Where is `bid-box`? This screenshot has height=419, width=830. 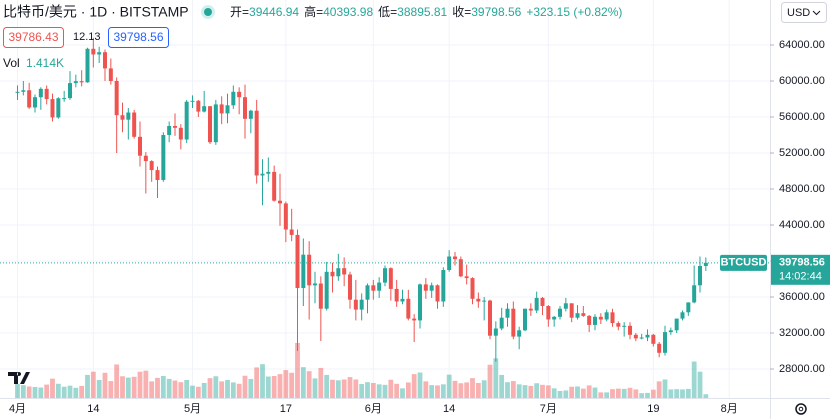
bid-box is located at coordinates (33, 37).